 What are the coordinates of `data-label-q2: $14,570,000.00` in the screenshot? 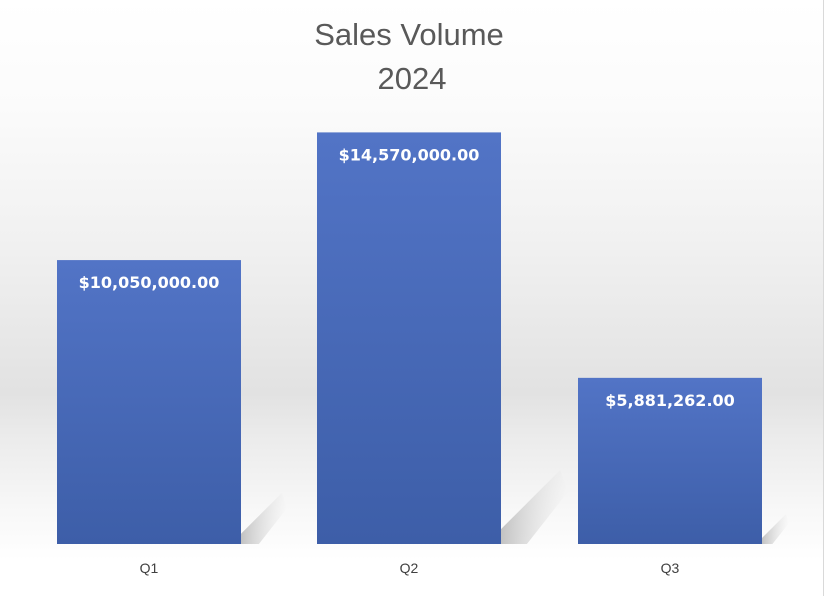 It's located at (409, 154).